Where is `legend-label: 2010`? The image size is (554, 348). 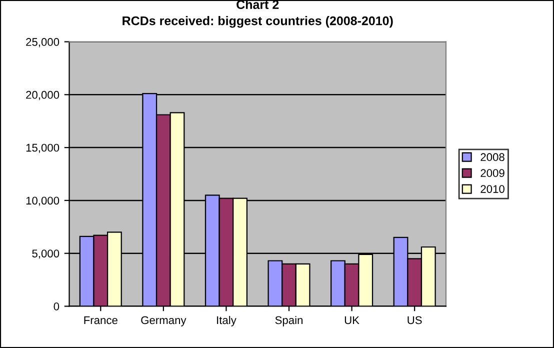 legend-label: 2010 is located at coordinates (492, 189).